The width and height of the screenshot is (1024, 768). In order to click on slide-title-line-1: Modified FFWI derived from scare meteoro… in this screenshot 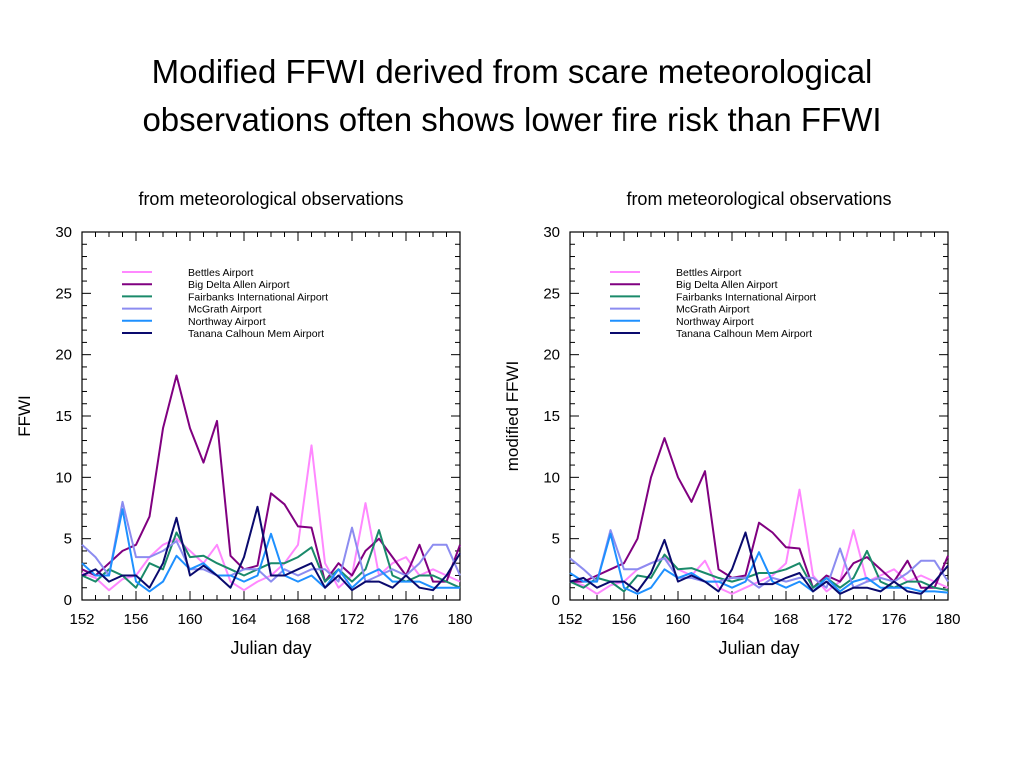, I will do `click(512, 71)`.